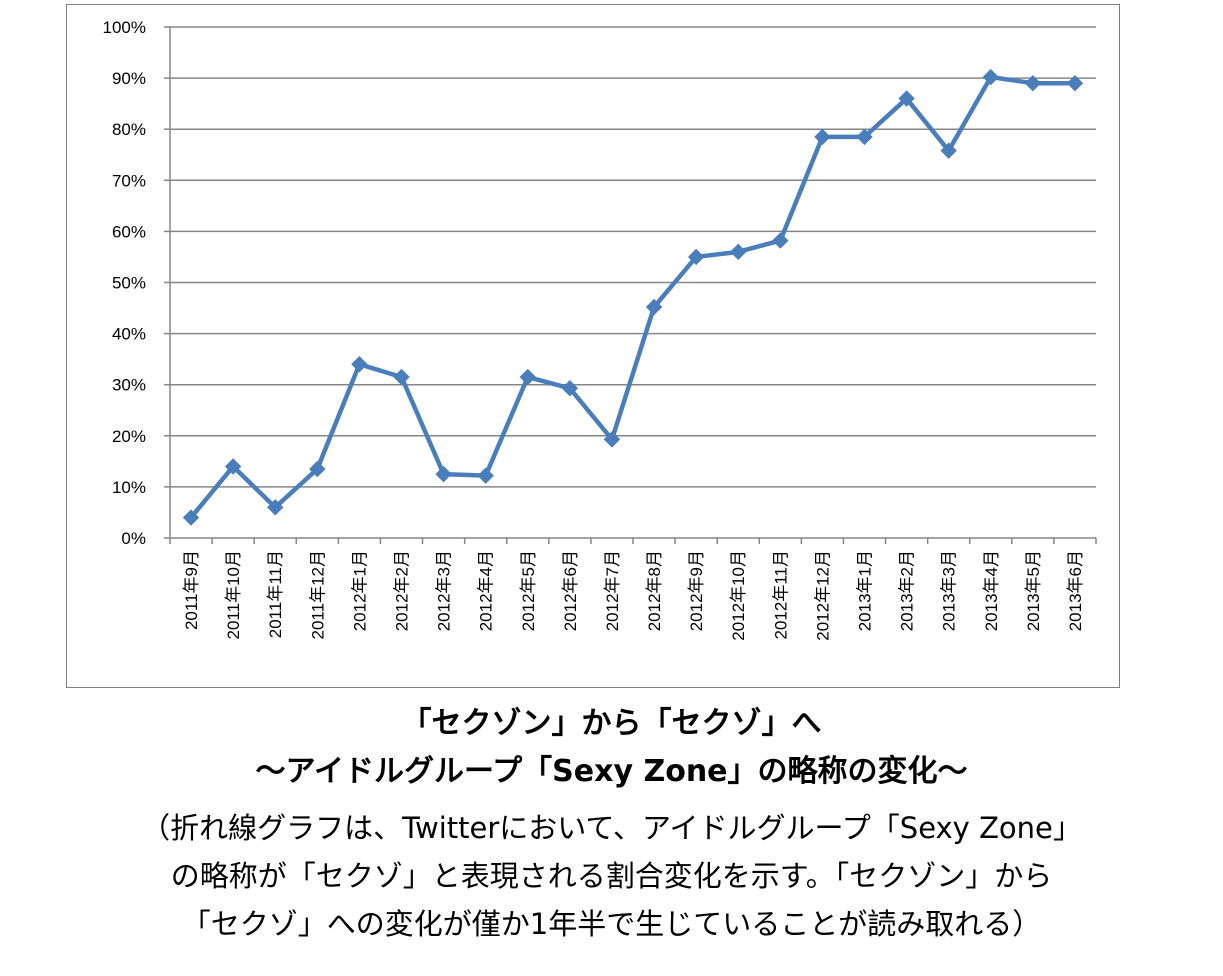 The width and height of the screenshot is (1223, 976). I want to click on y-tick-label: 20%, so click(129, 436).